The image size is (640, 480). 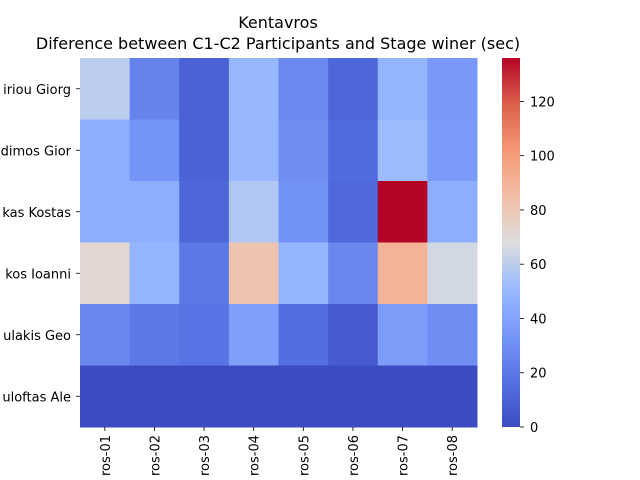 What do you see at coordinates (538, 374) in the screenshot?
I see `colorbar-tick-label: 20` at bounding box center [538, 374].